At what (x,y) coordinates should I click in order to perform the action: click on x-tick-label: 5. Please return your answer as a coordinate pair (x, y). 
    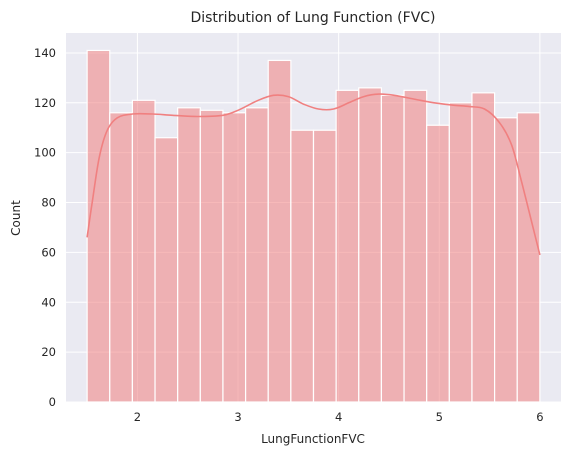
    Looking at the image, I should click on (439, 417).